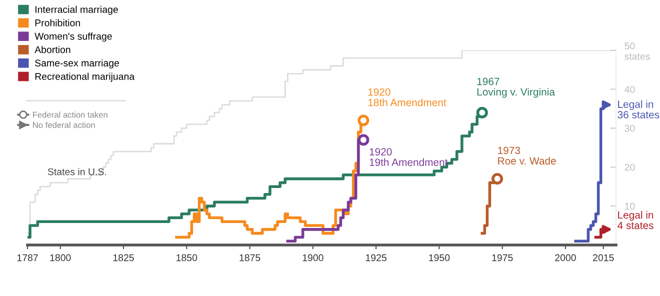  Describe the element at coordinates (629, 128) in the screenshot. I see `y-tick-label: 30` at that location.